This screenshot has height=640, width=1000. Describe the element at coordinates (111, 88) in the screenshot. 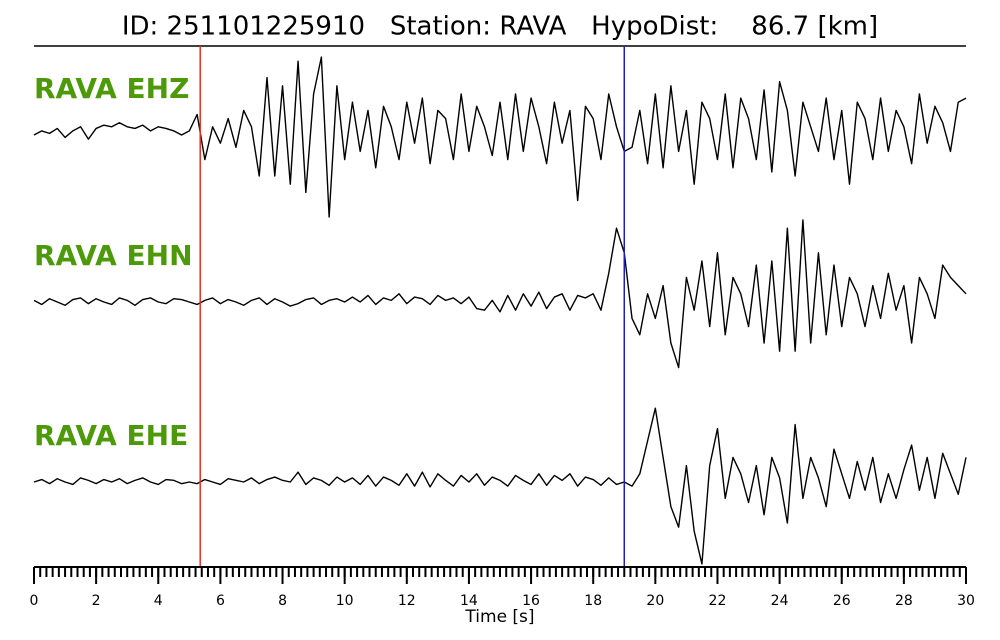

I see `trace-label: RAVA EHZ` at that location.